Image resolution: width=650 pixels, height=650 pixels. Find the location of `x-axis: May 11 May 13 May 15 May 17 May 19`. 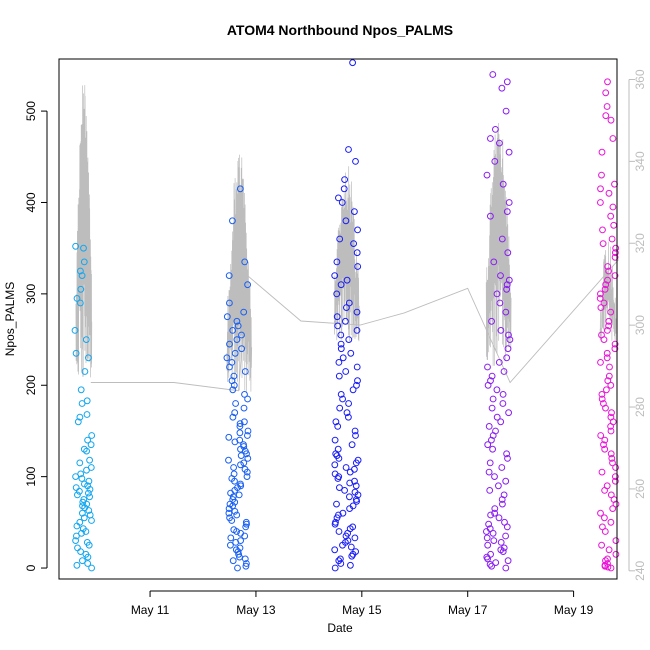

x-axis: May 11 May 13 May 15 May 17 May 19 is located at coordinates (362, 603).